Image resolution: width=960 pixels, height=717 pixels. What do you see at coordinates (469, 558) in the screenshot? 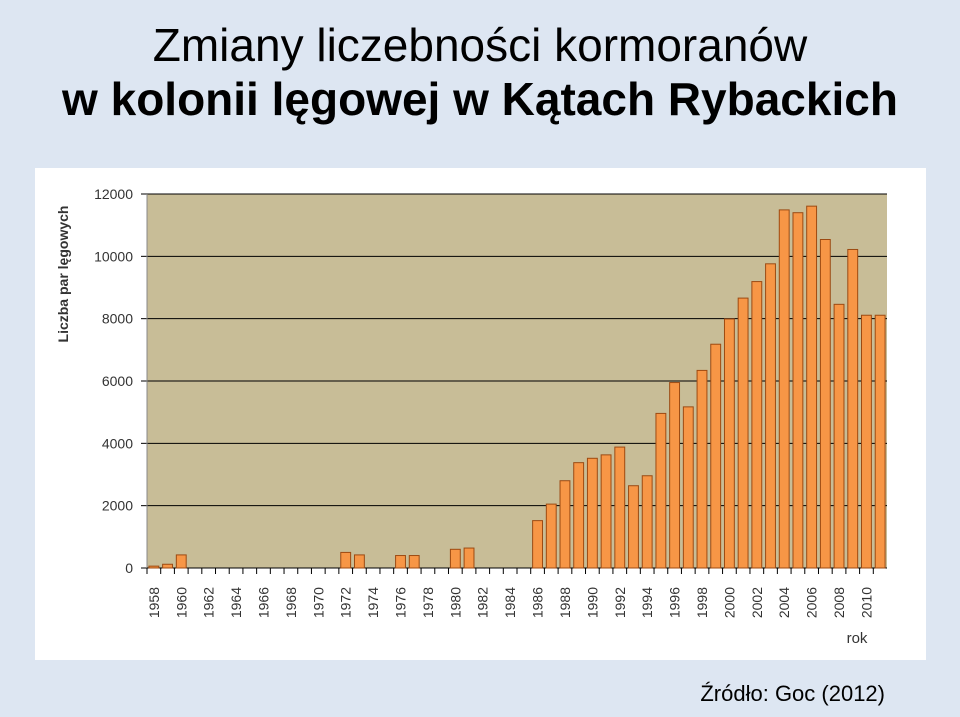
I see `bar-1981` at bounding box center [469, 558].